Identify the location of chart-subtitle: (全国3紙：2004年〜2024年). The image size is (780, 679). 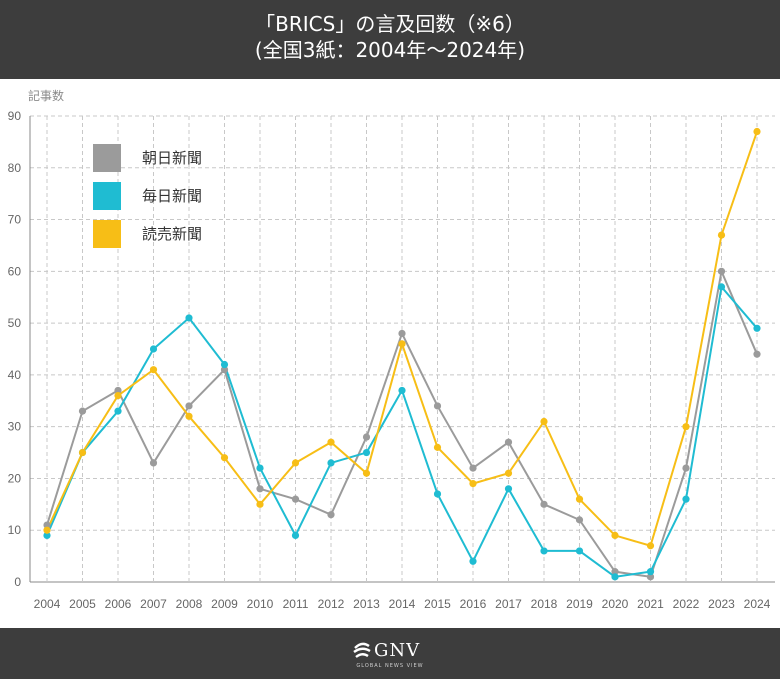
(390, 50).